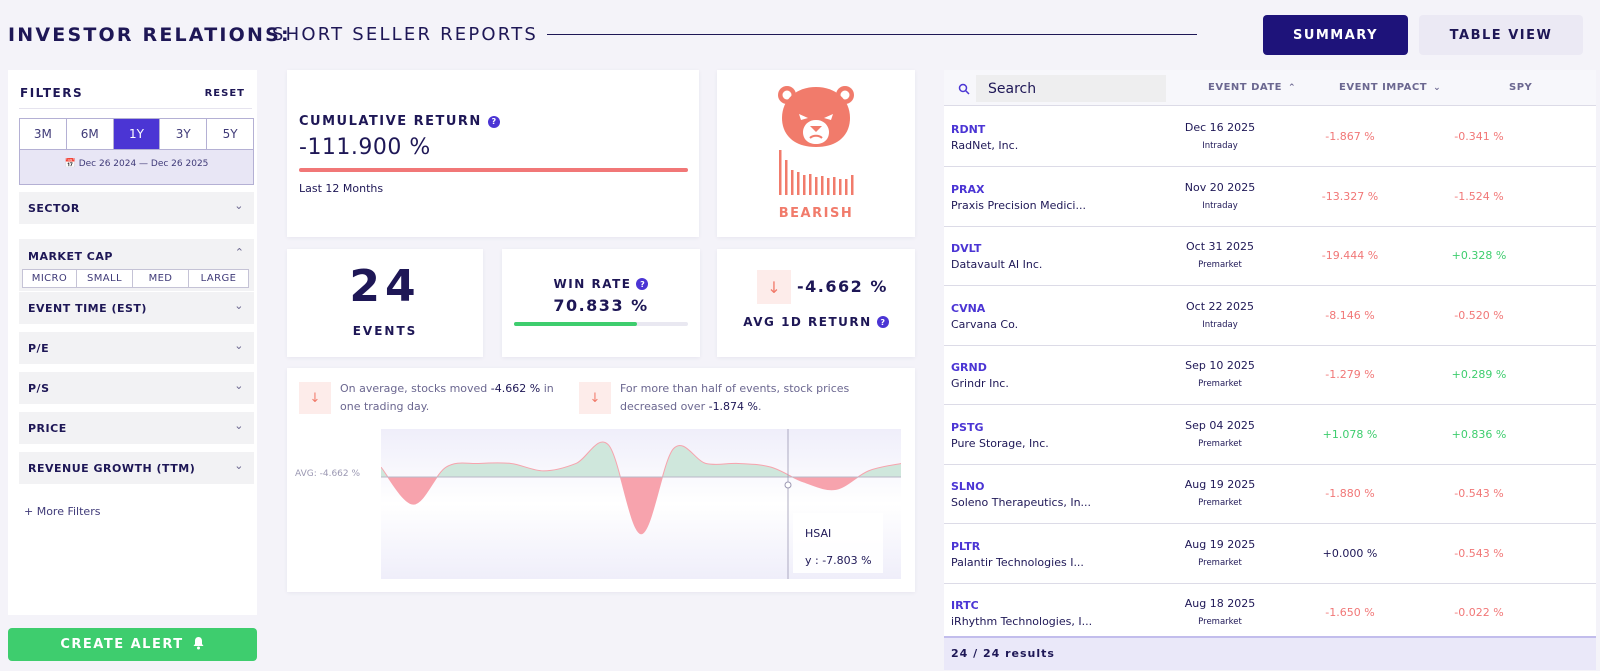 The image size is (1600, 671). Describe the element at coordinates (838, 560) in the screenshot. I see `tooltip-value: y : -7.803 %` at that location.